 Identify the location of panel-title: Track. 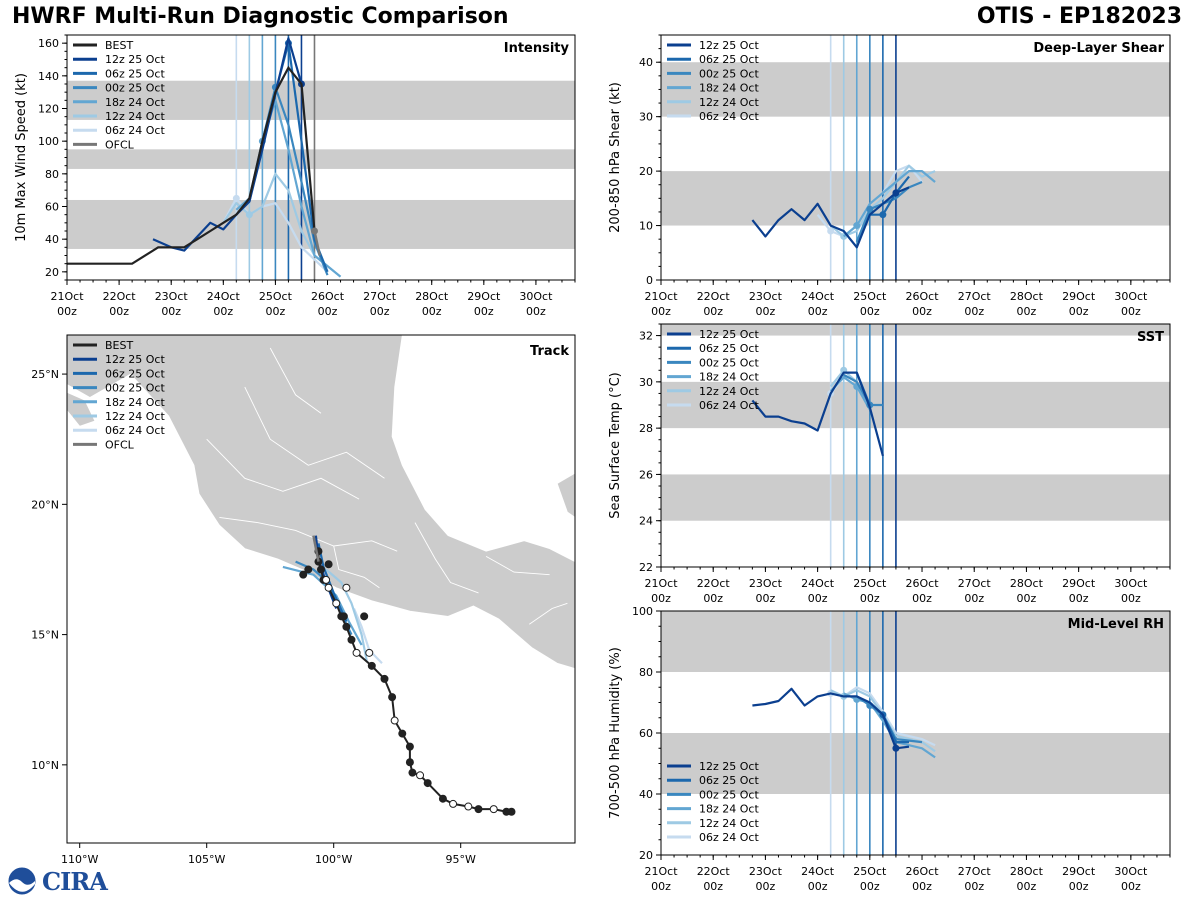
(549, 351).